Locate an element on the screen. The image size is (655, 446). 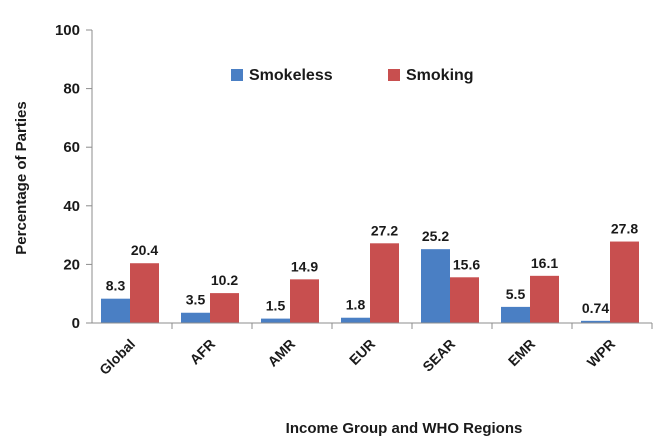
x-tick-label: SEAR is located at coordinates (438, 355).